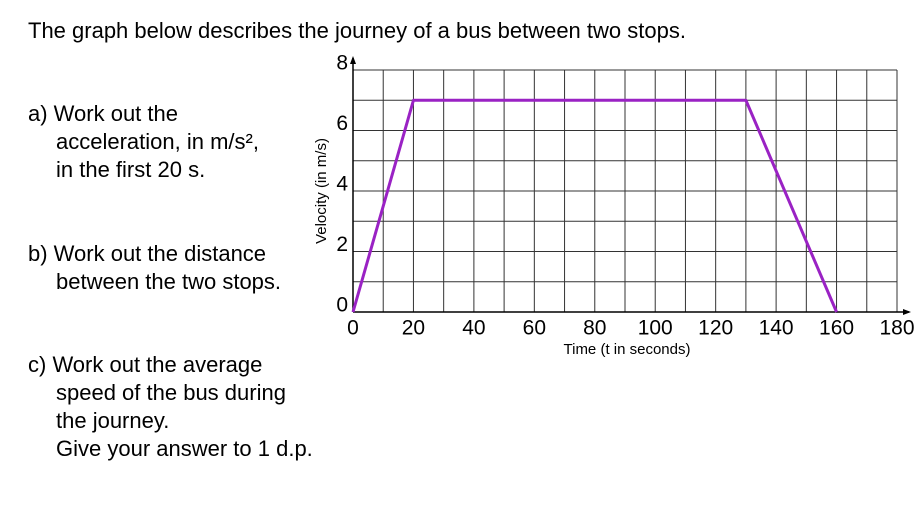 This screenshot has height=525, width=920. What do you see at coordinates (353, 60) in the screenshot?
I see `y-axis-arrow` at bounding box center [353, 60].